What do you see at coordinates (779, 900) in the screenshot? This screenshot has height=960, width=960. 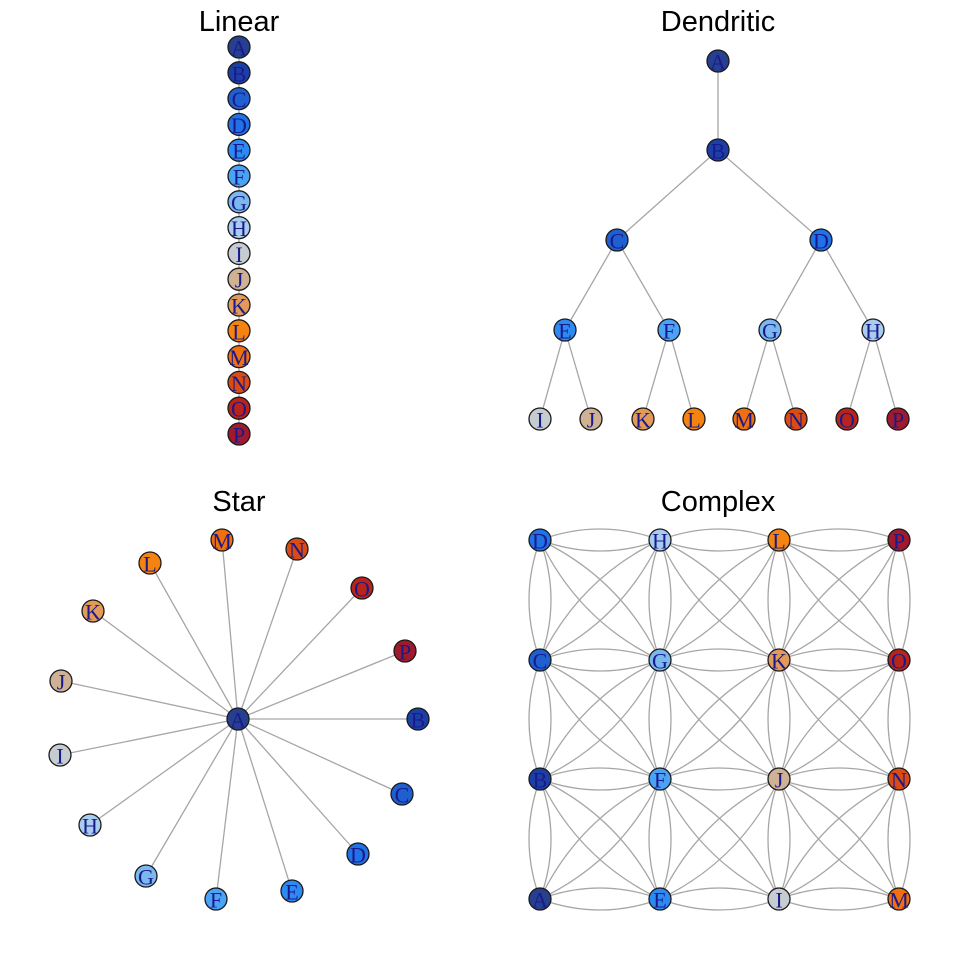 I see `complex-node-i: I` at bounding box center [779, 900].